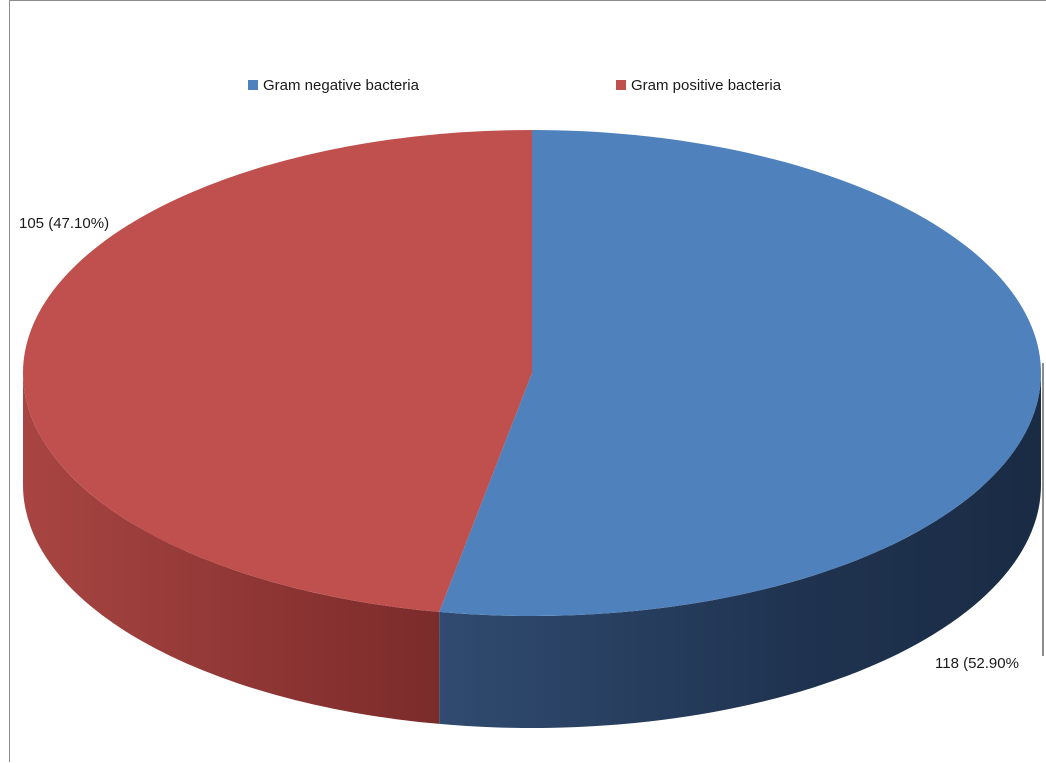  What do you see at coordinates (253, 85) in the screenshot?
I see `legend-swatch-gram-negative` at bounding box center [253, 85].